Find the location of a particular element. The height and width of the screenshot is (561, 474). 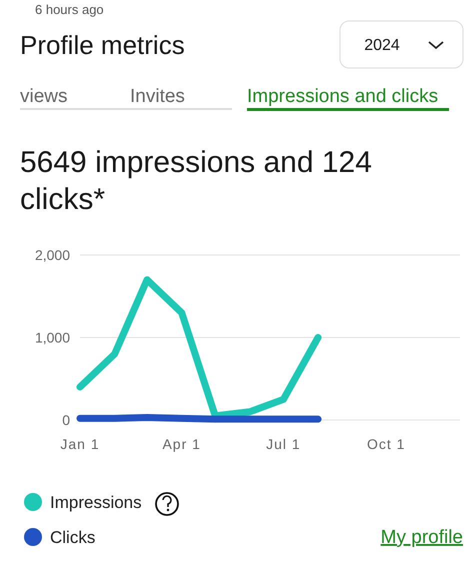

legend-label: Impressions is located at coordinates (96, 502).